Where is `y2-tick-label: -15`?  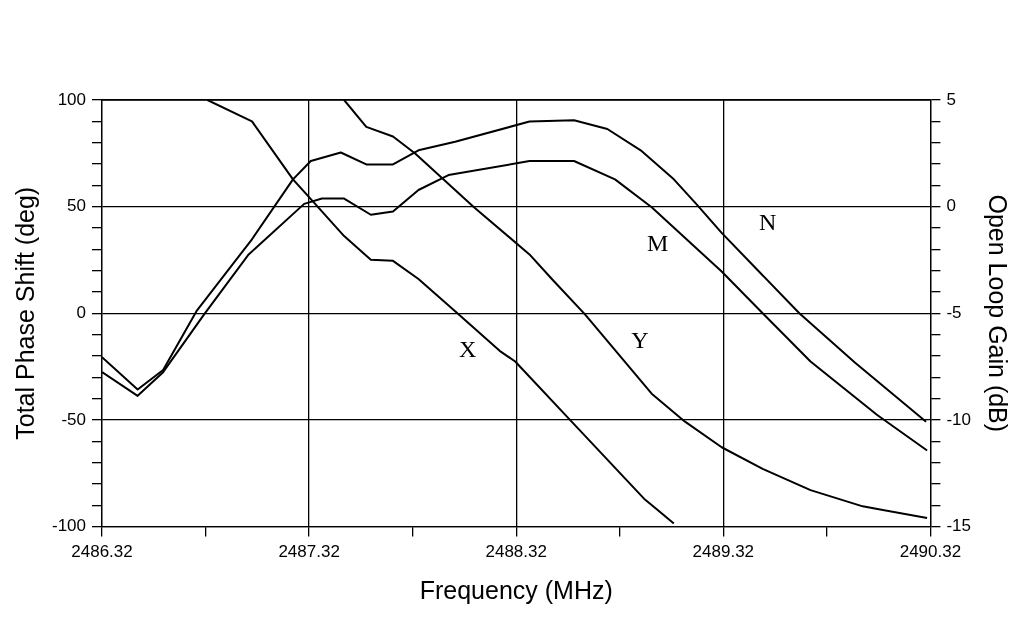
y2-tick-label: -15 is located at coordinates (959, 526).